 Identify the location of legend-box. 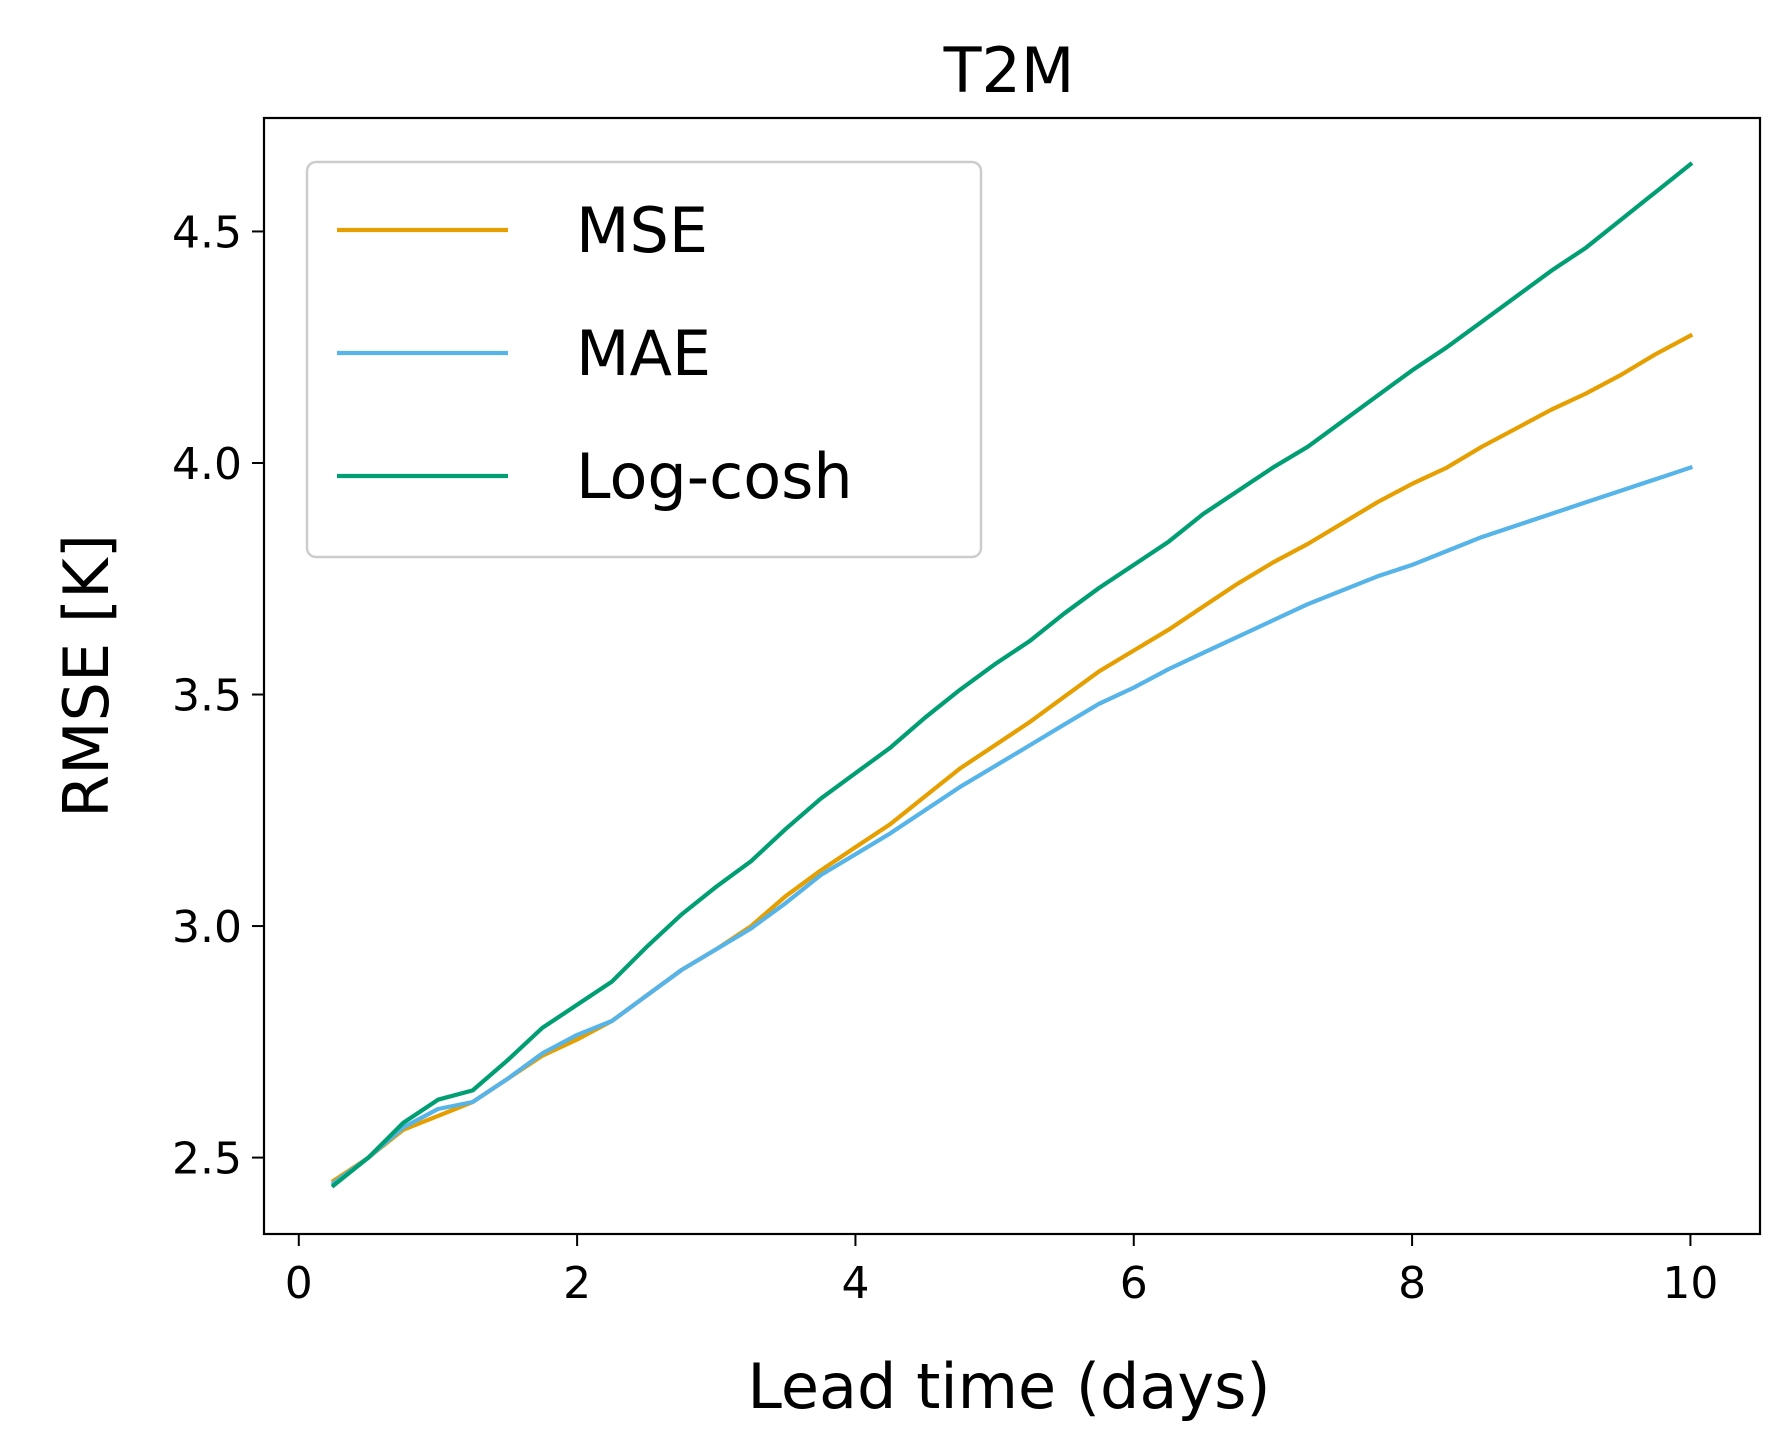
(644, 359).